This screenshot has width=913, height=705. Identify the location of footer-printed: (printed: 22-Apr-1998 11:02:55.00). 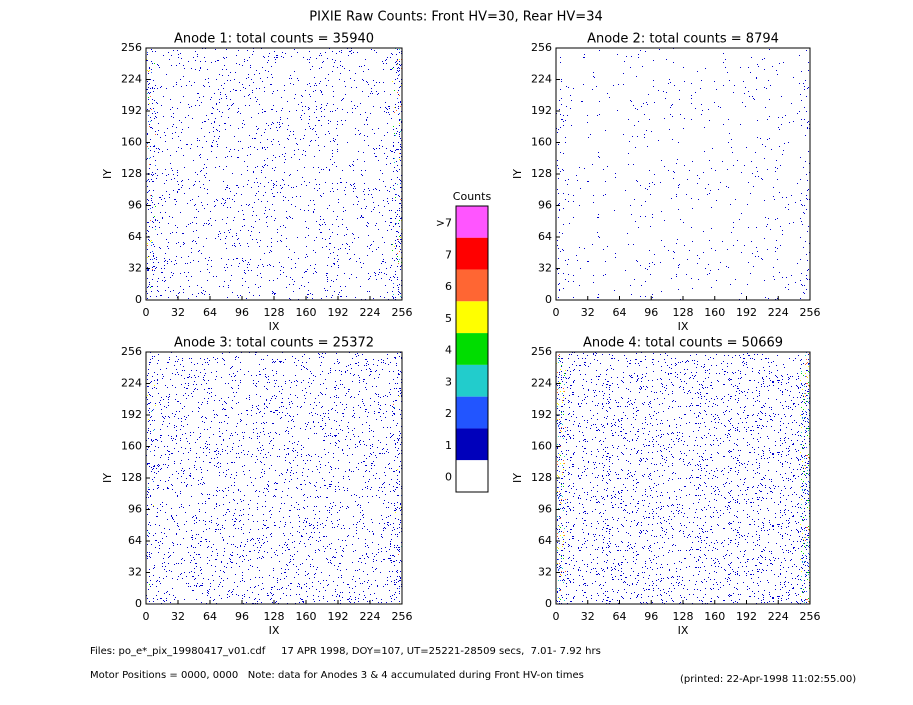
(768, 679).